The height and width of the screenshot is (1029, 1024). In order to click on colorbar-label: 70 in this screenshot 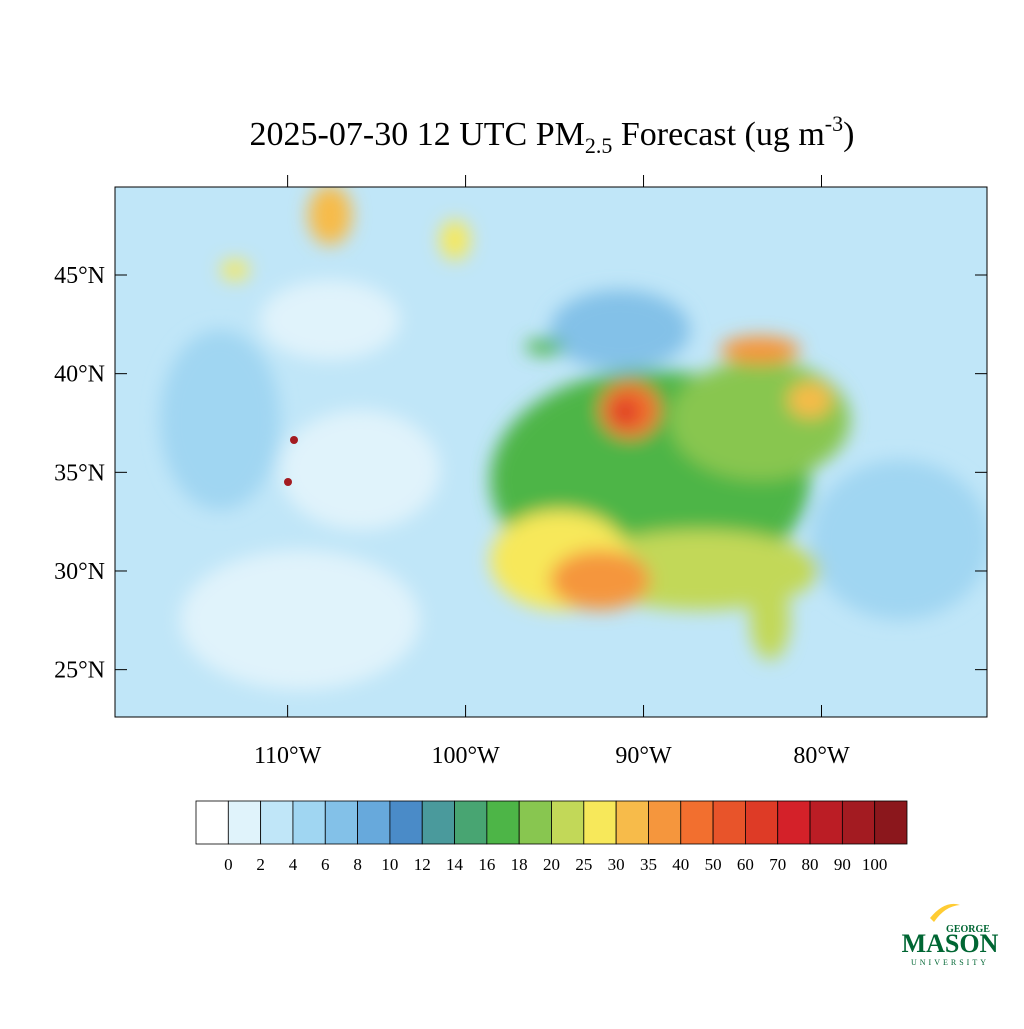, I will do `click(777, 864)`.